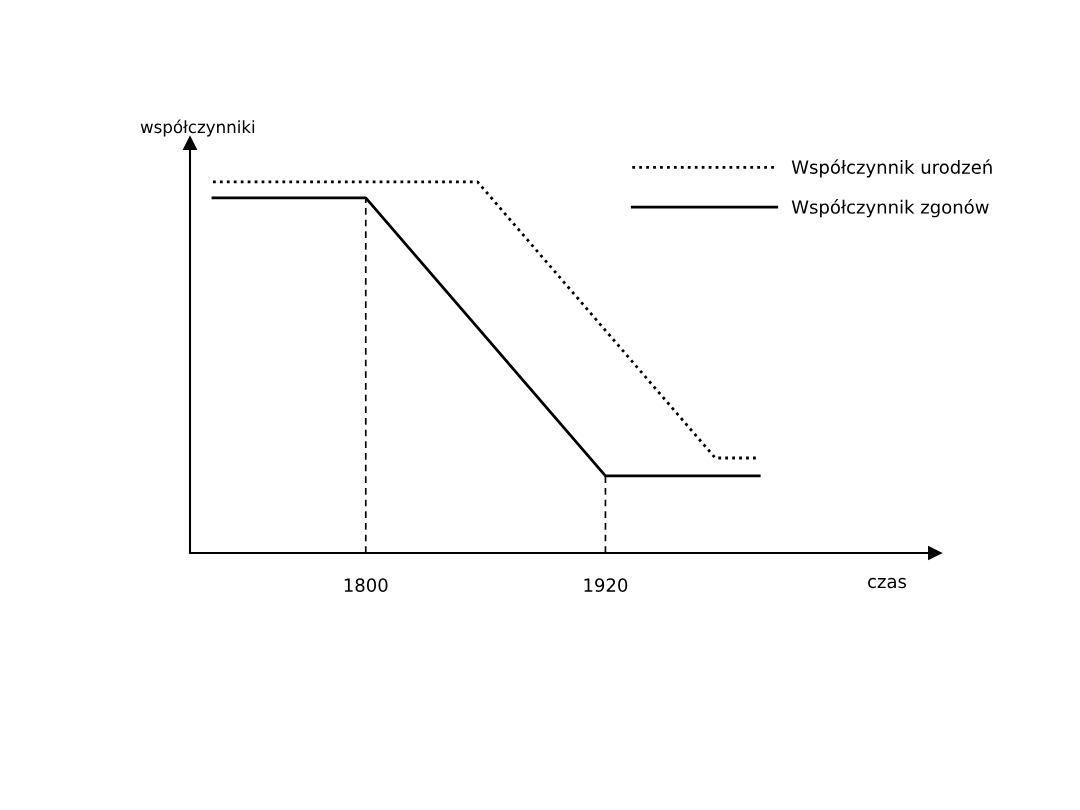  Describe the element at coordinates (197, 128) in the screenshot. I see `y-axis-title: współczynniki` at that location.